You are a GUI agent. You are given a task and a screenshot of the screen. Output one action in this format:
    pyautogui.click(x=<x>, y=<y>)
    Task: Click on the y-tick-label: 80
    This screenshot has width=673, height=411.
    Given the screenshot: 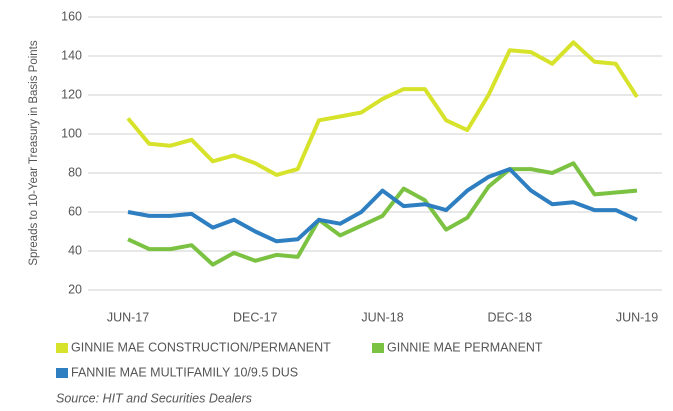 What is the action you would take?
    pyautogui.click(x=75, y=172)
    